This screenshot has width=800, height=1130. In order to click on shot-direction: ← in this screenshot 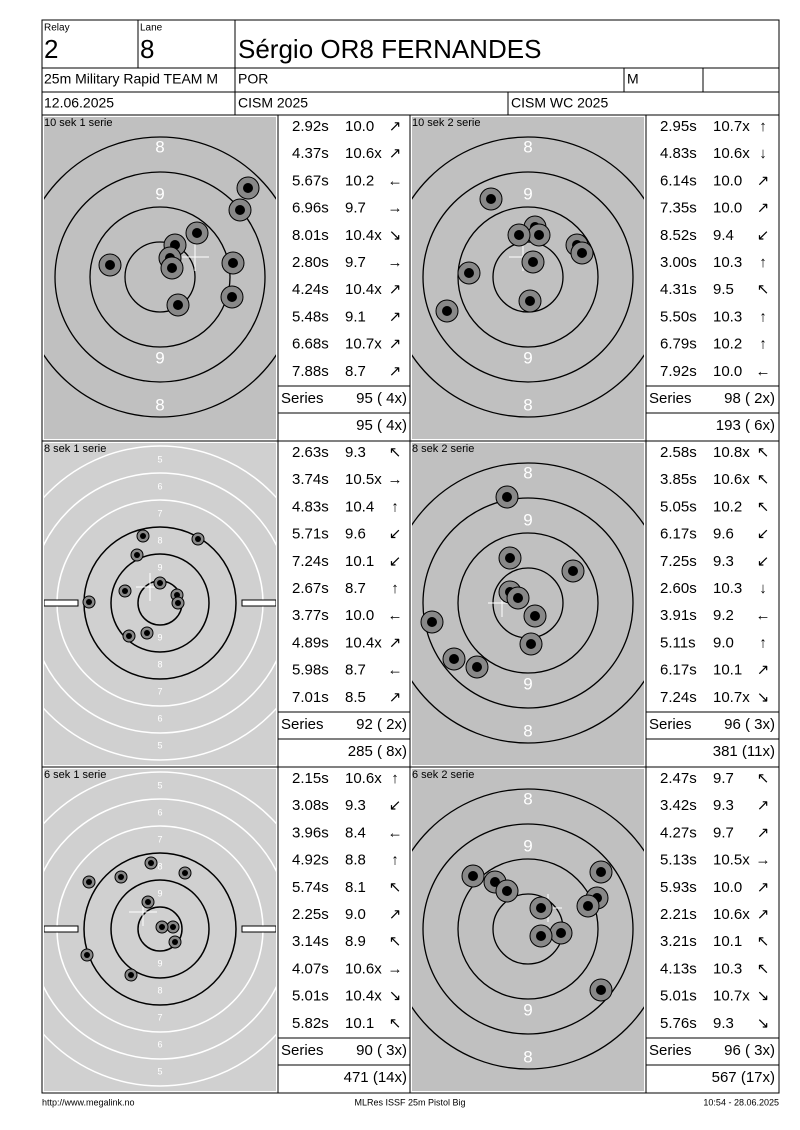, I will do `click(763, 615)`.